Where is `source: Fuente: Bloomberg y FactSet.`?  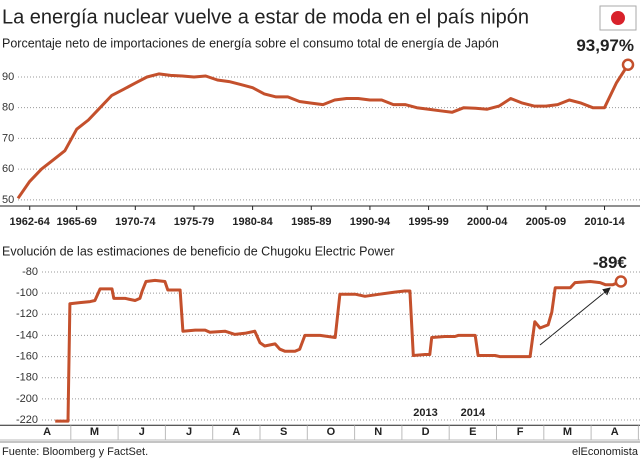 source: Fuente: Bloomberg y FactSet. is located at coordinates (75, 452).